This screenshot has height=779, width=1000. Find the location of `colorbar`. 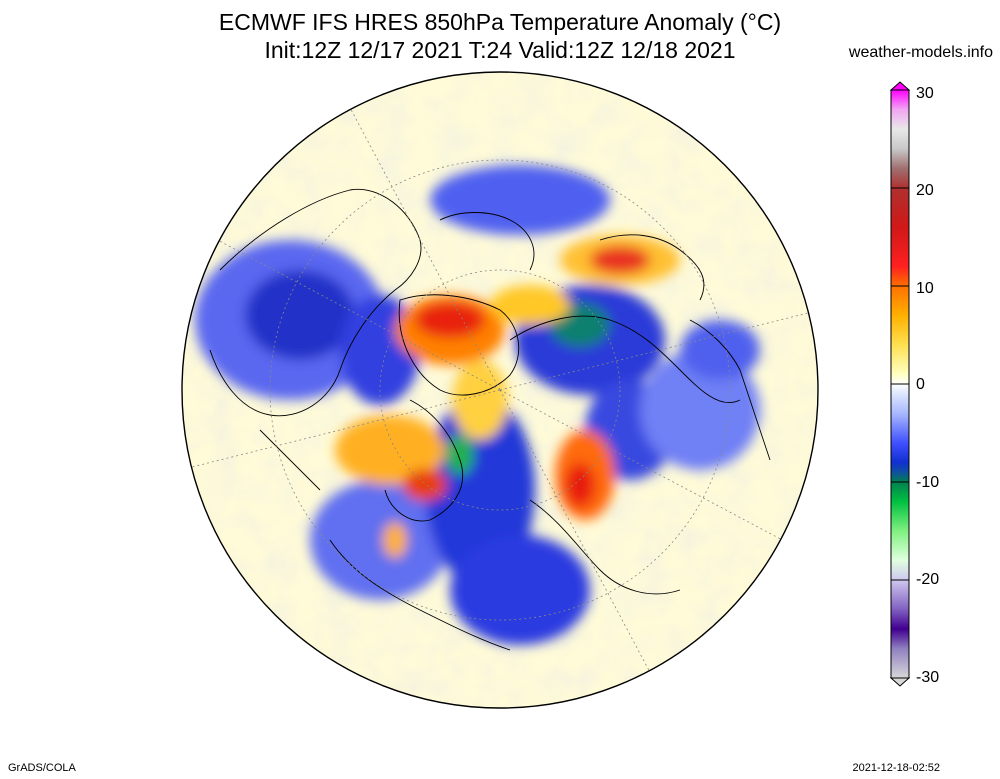

colorbar is located at coordinates (900, 384).